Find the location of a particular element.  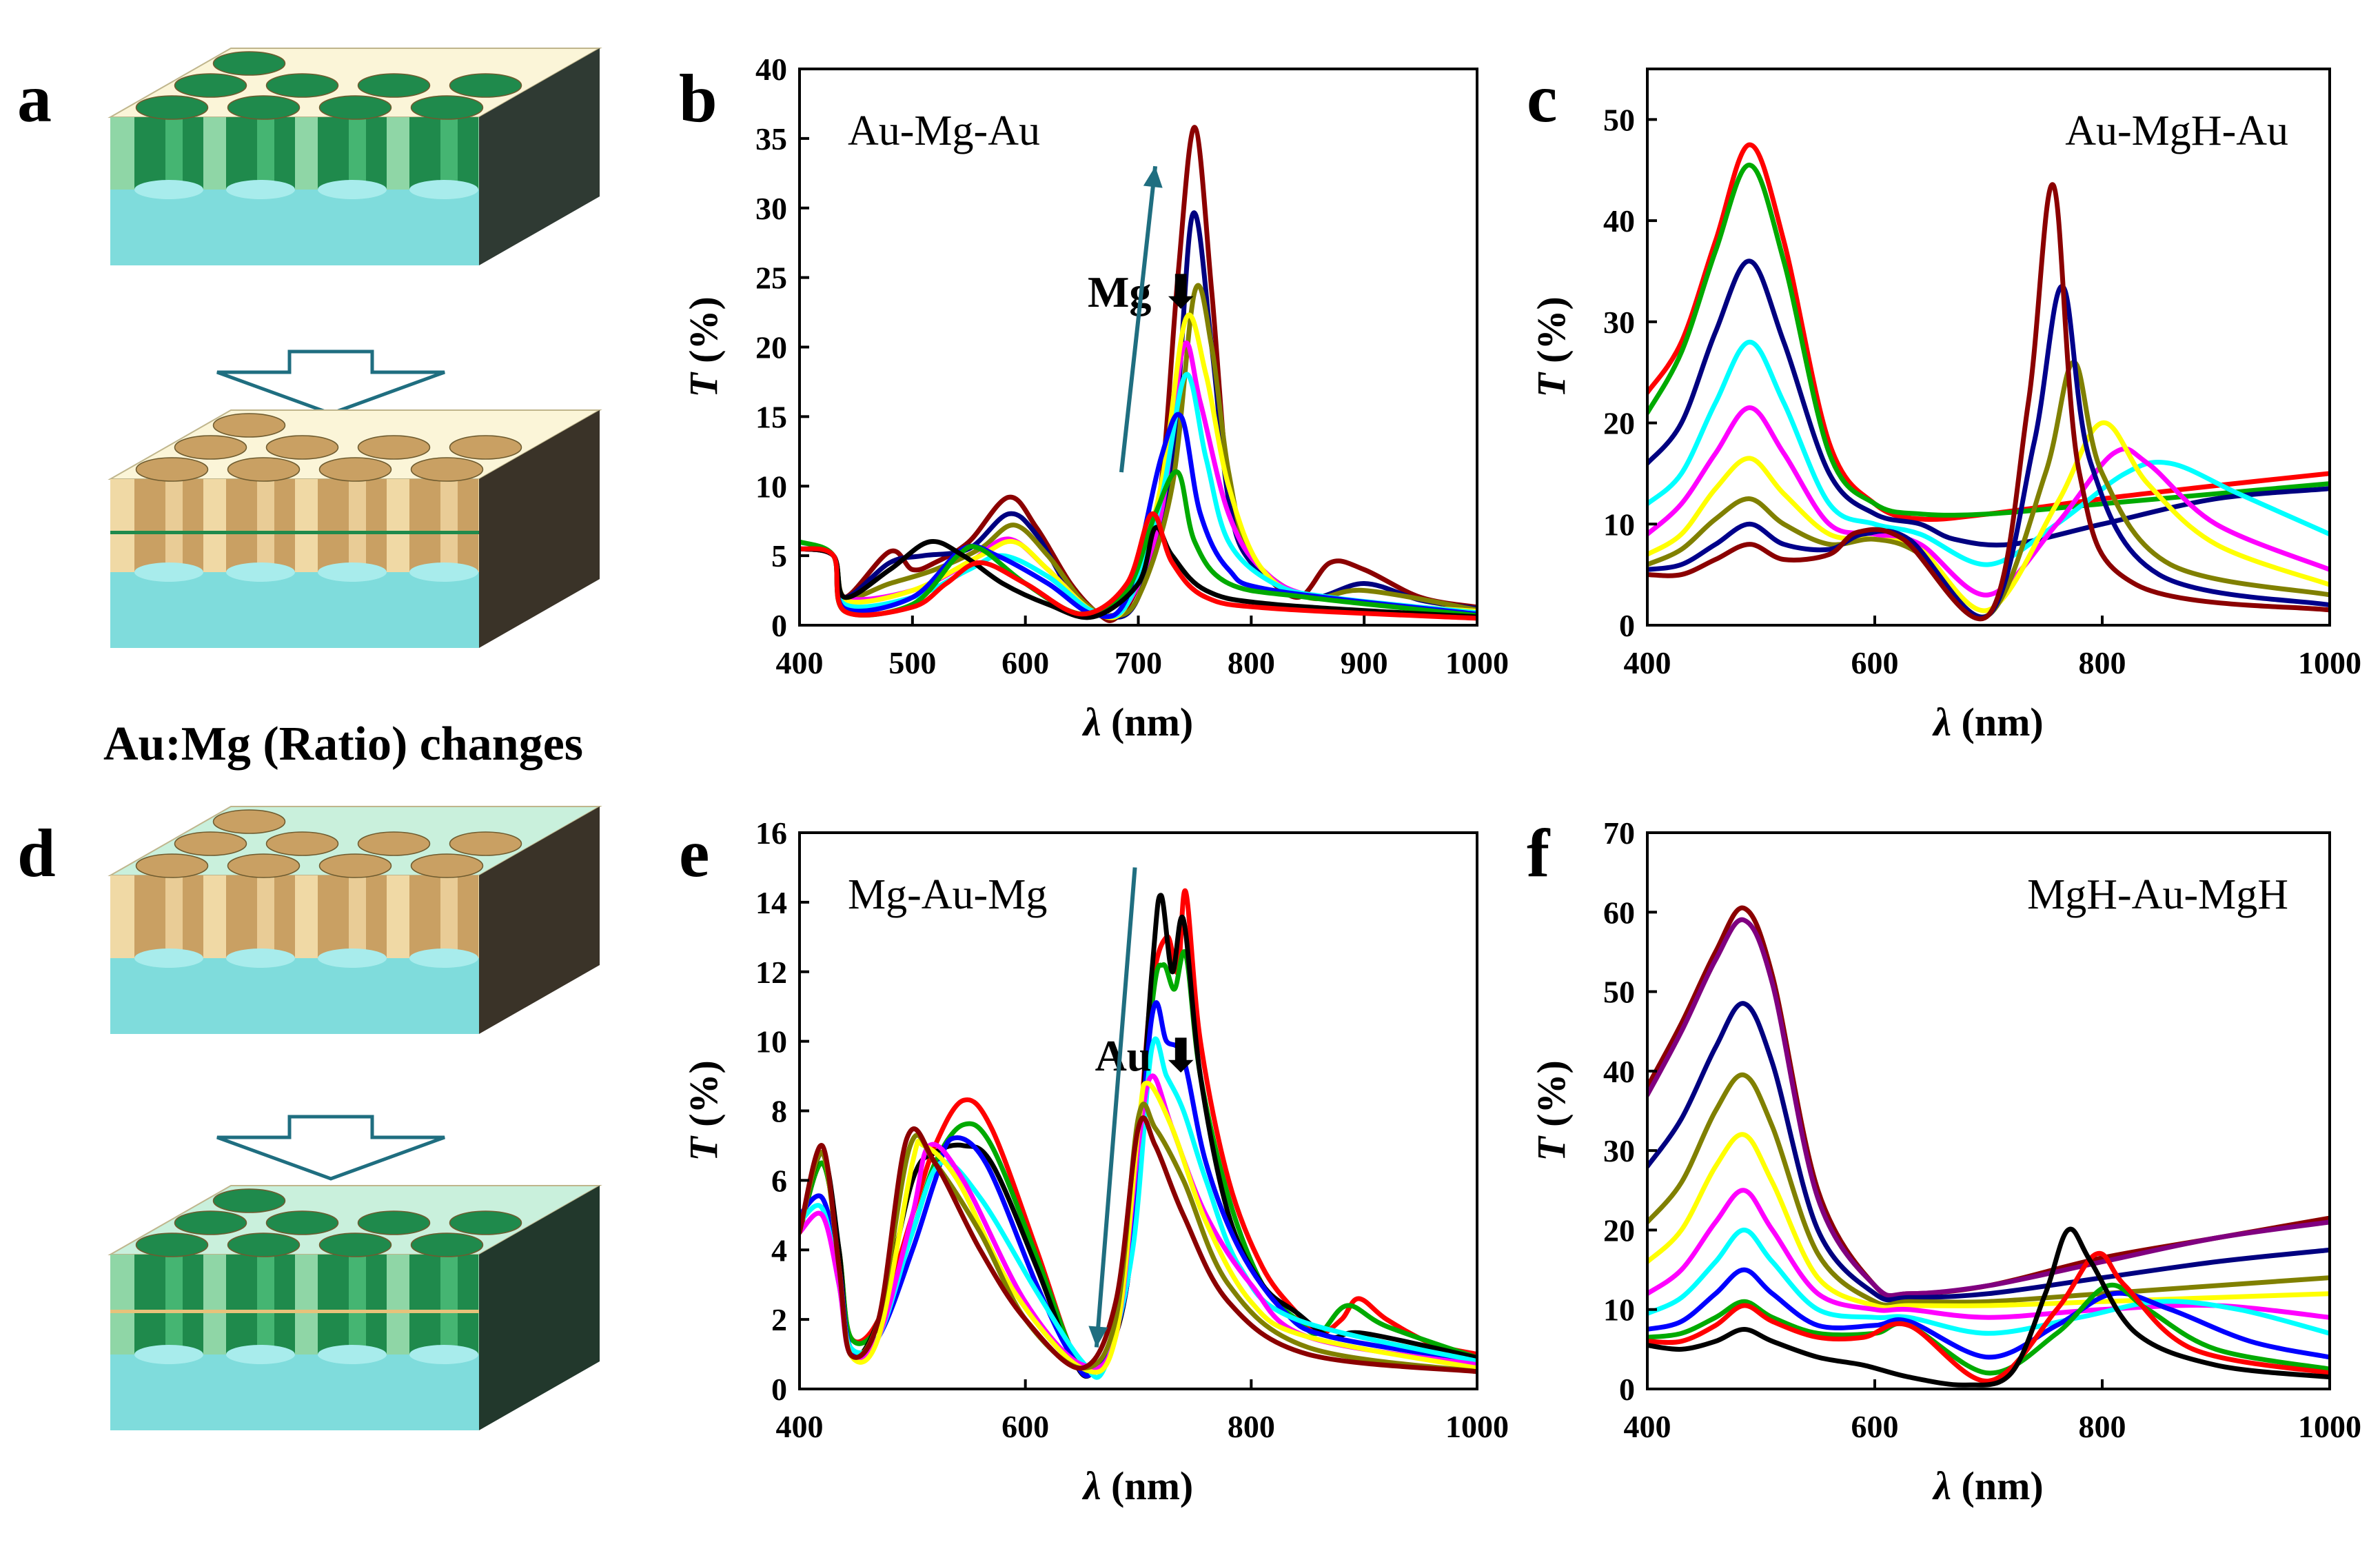

chart-e-ytick-label: 16 is located at coordinates (771, 833).